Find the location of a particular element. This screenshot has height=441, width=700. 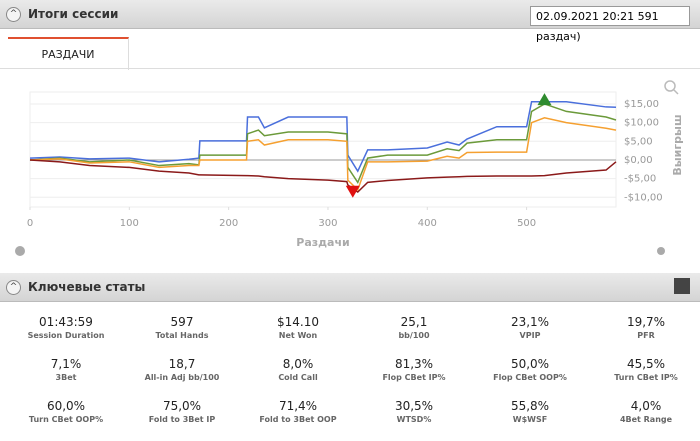

tab: РАЗДАЧИ is located at coordinates (68, 53).